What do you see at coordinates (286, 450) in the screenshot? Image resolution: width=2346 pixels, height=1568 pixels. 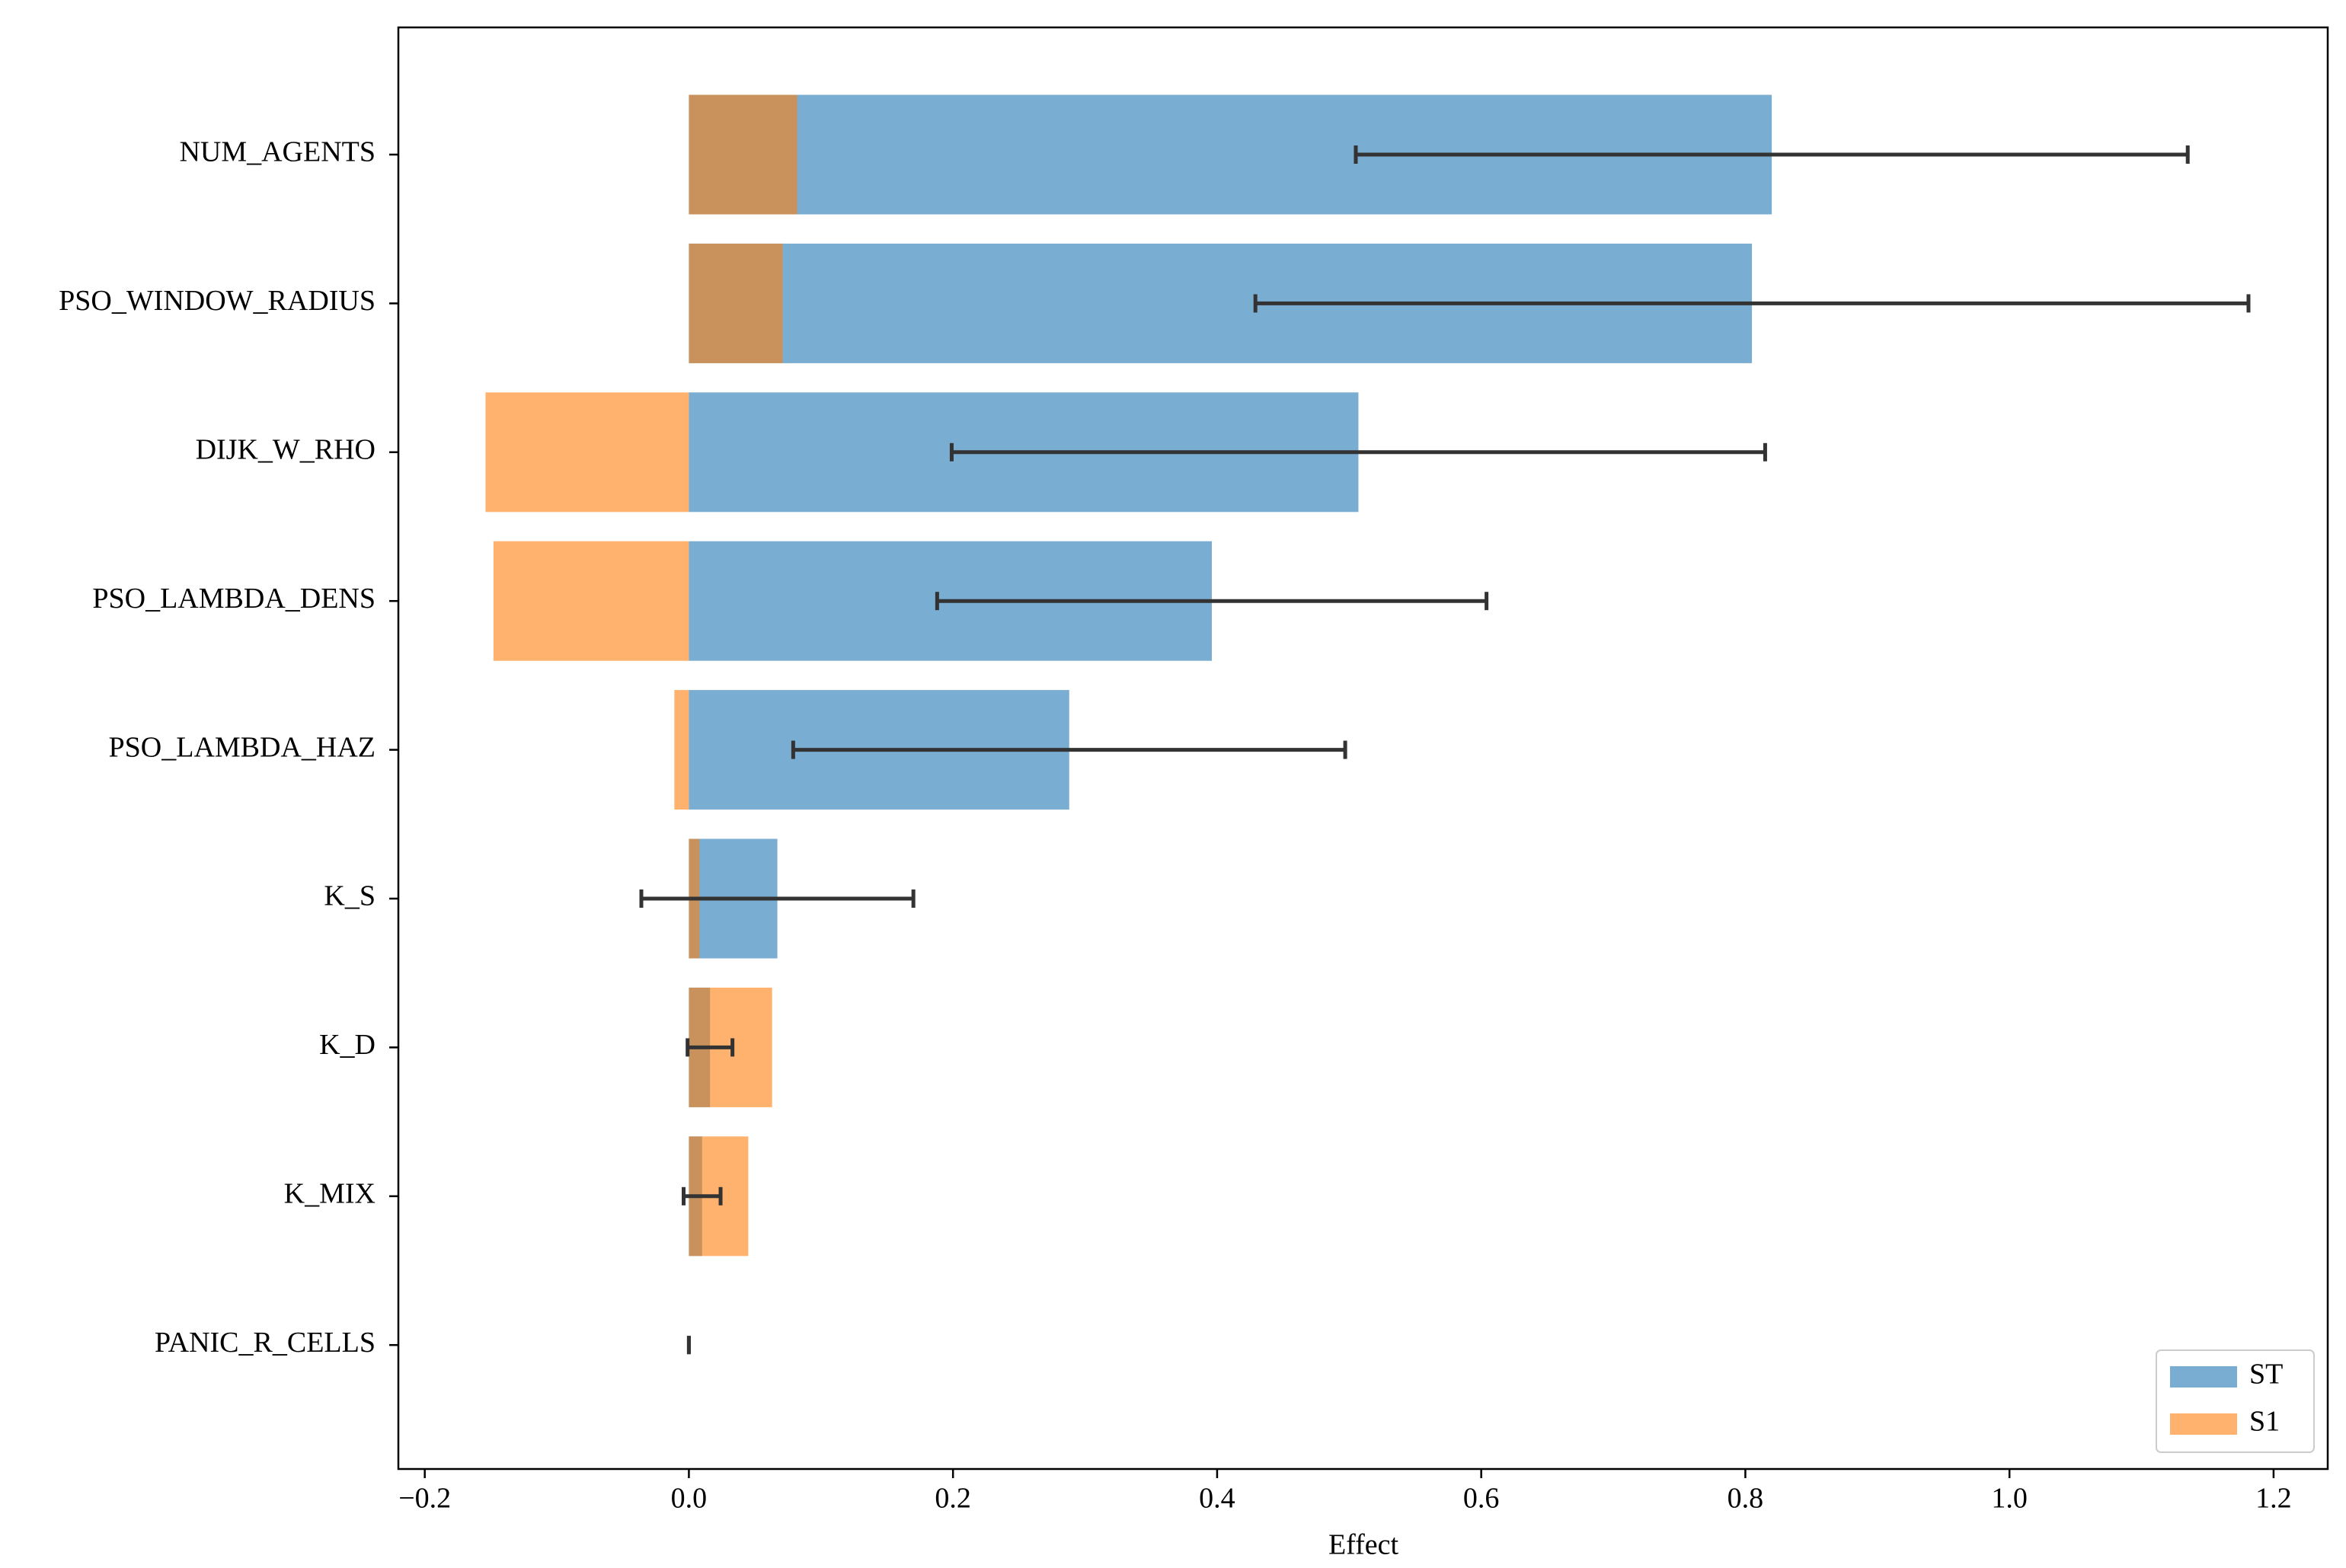 I see `y-tick-label: DIJK_W_RHO` at bounding box center [286, 450].